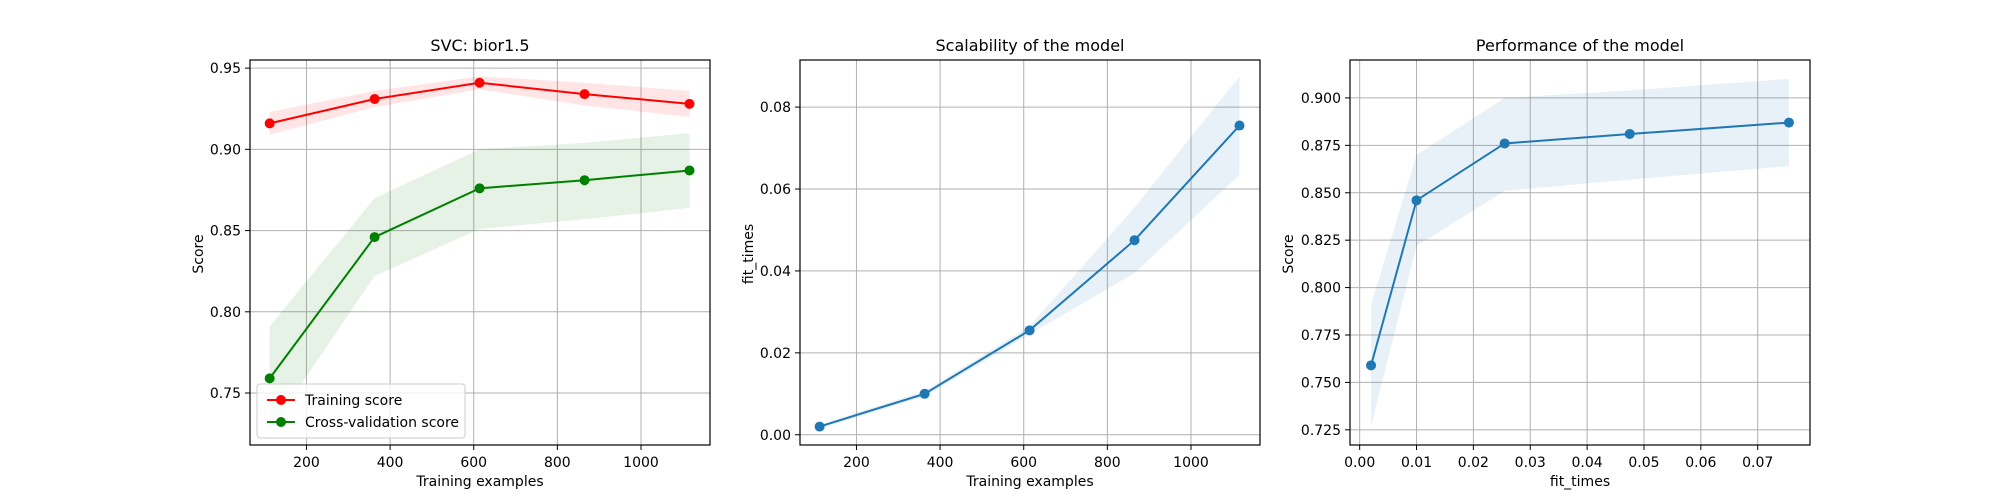  Describe the element at coordinates (775, 272) in the screenshot. I see `panel-scalability-y-tick-label: 0.04` at that location.